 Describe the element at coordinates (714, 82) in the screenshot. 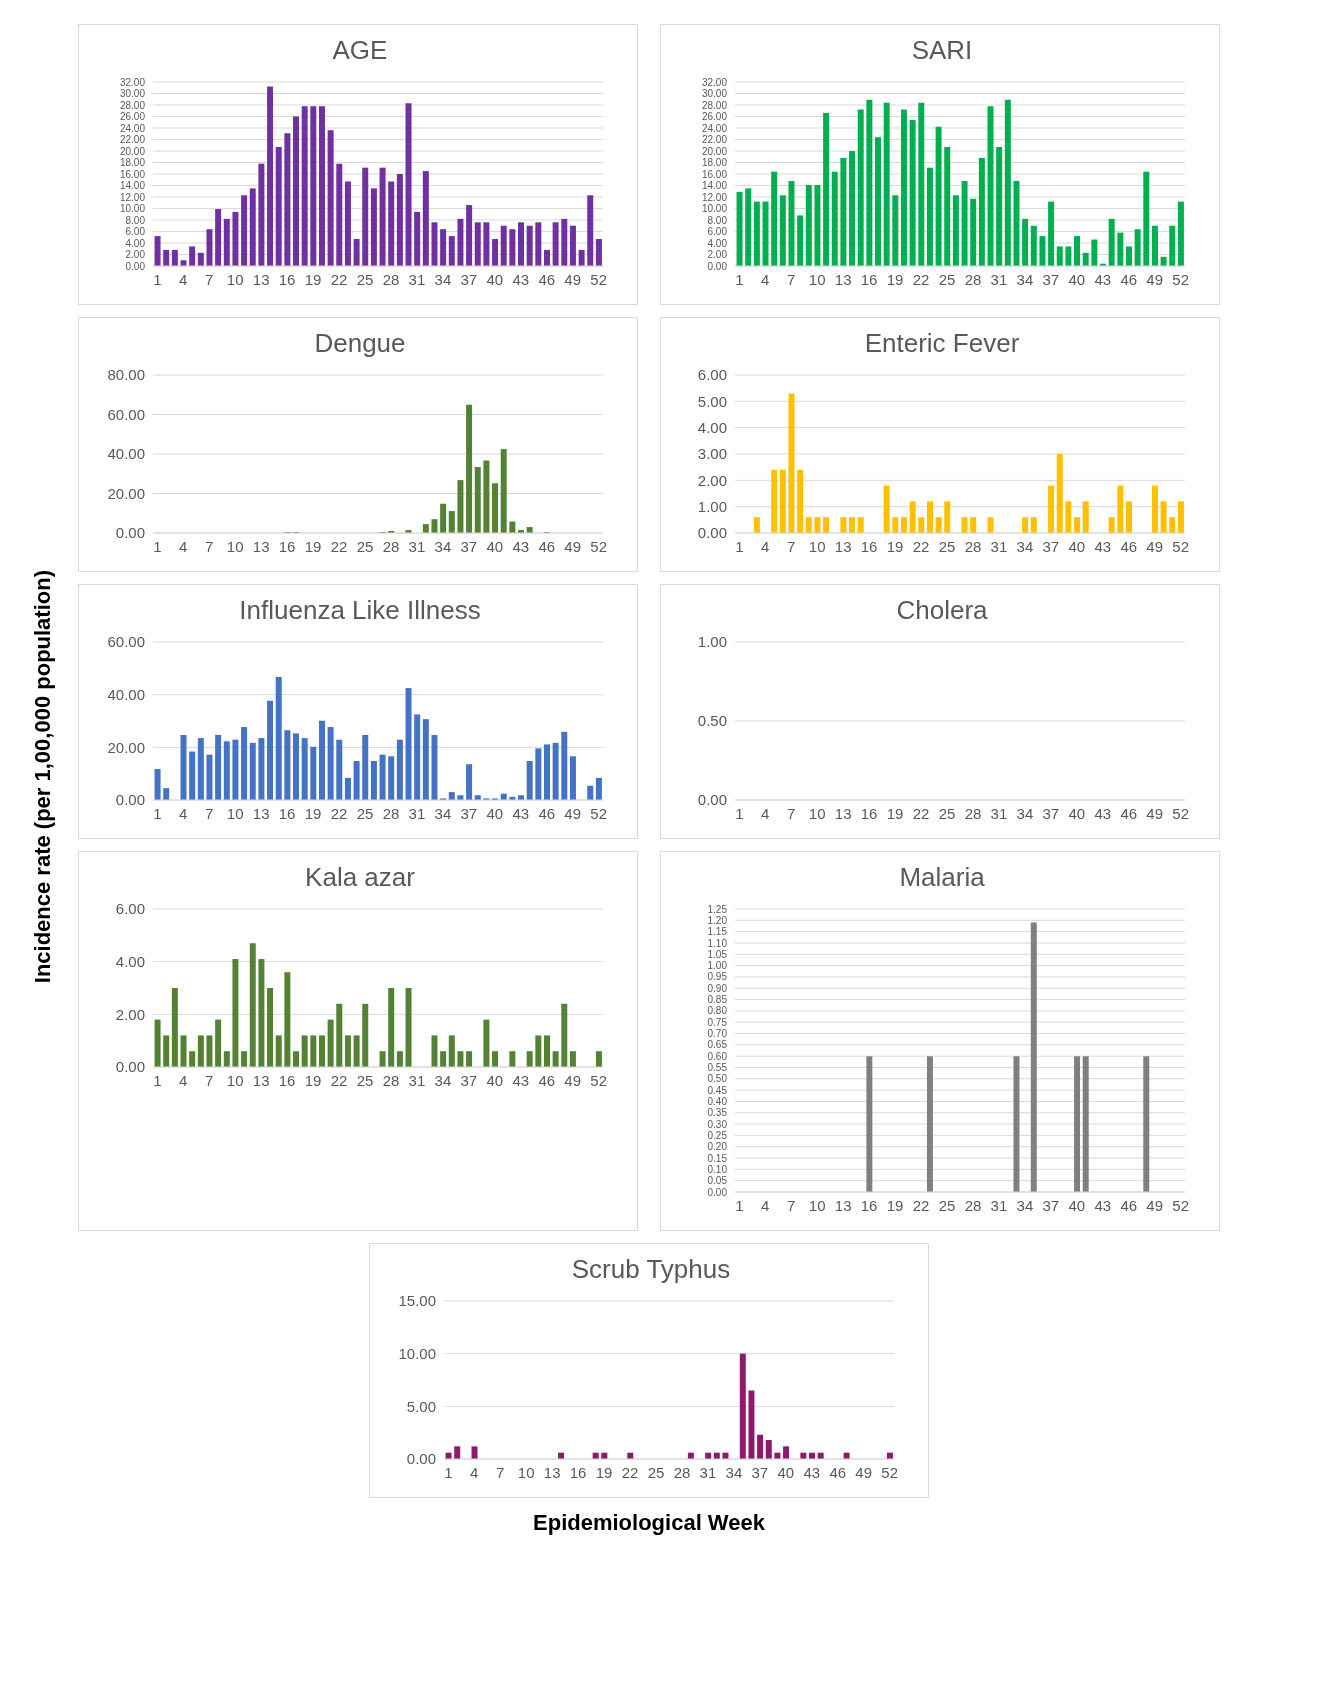

I see `y-tick-label: 32.00` at that location.